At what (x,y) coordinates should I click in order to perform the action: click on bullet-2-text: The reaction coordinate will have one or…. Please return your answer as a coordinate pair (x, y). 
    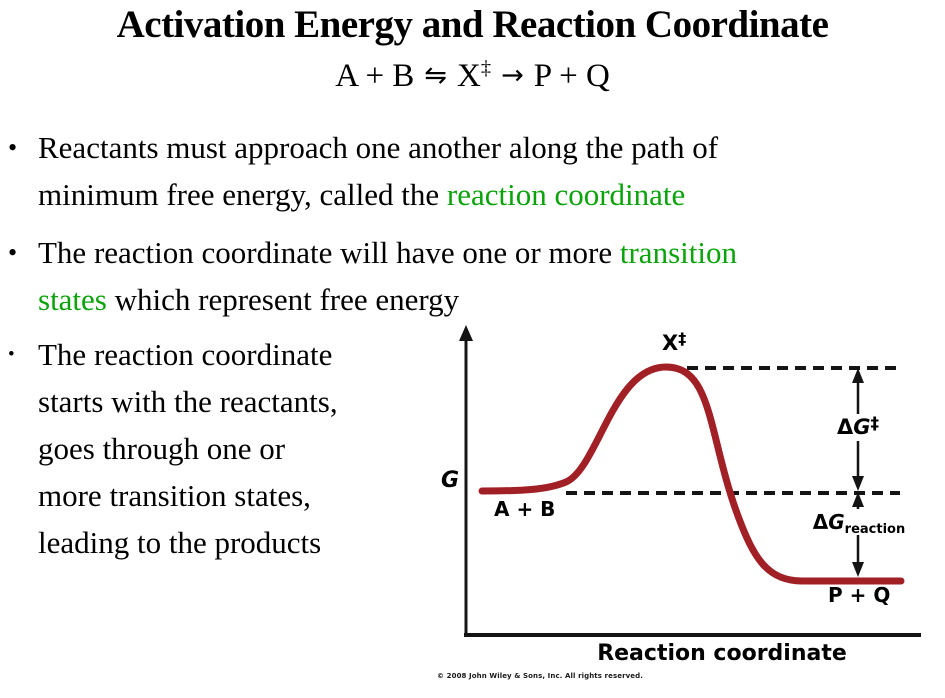
    Looking at the image, I should click on (387, 276).